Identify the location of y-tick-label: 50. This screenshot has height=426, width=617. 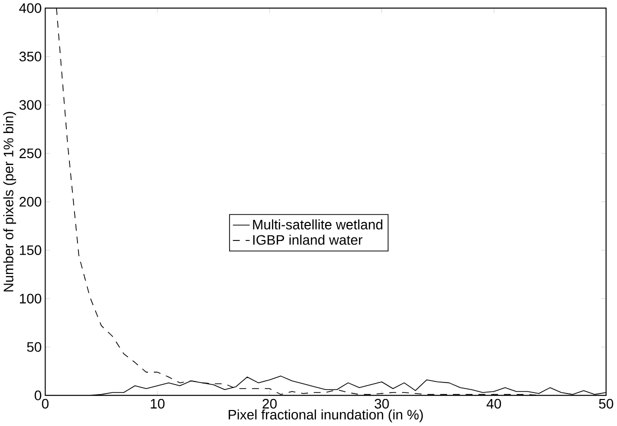
(34, 347).